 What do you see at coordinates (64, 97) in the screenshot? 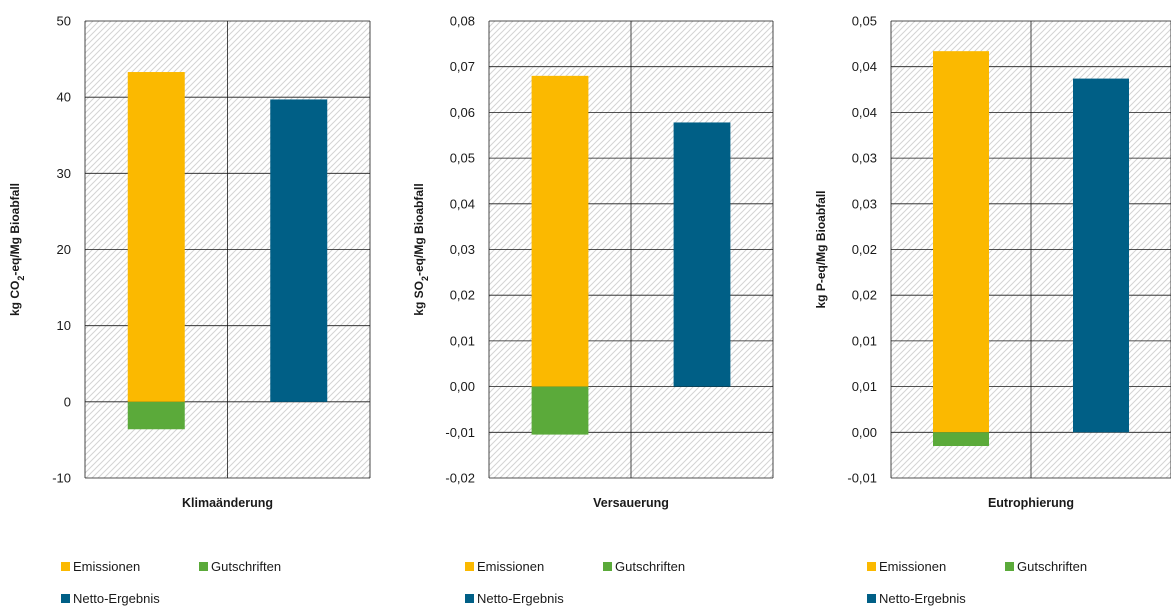
I see `y-tick-label: 40` at bounding box center [64, 97].